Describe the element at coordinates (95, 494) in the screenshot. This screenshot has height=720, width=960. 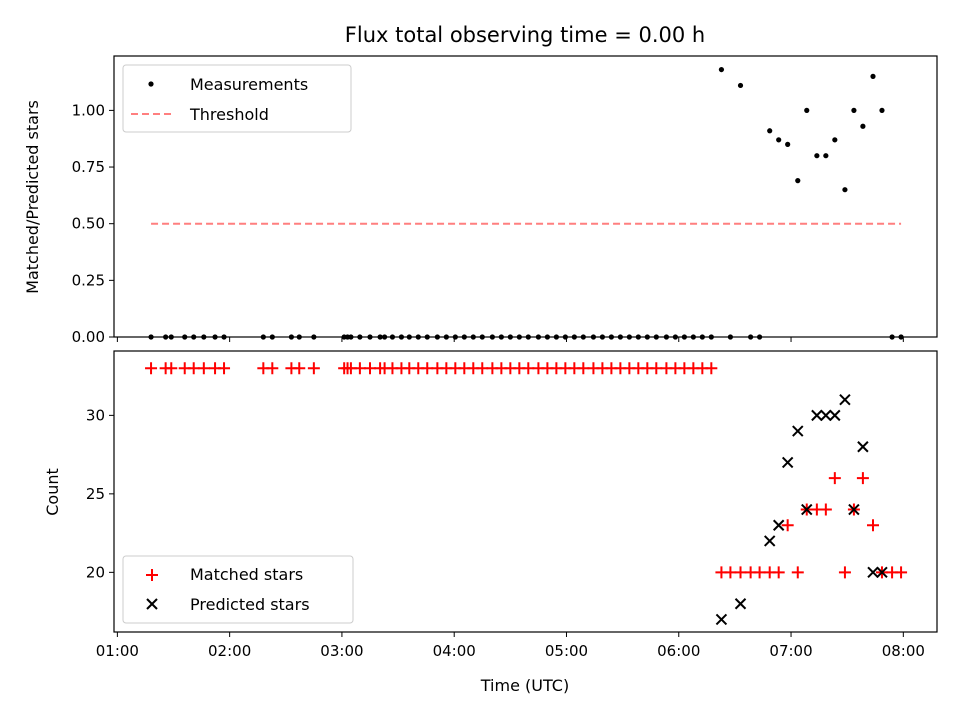
I see `bottom-y-tick-label: 25` at that location.